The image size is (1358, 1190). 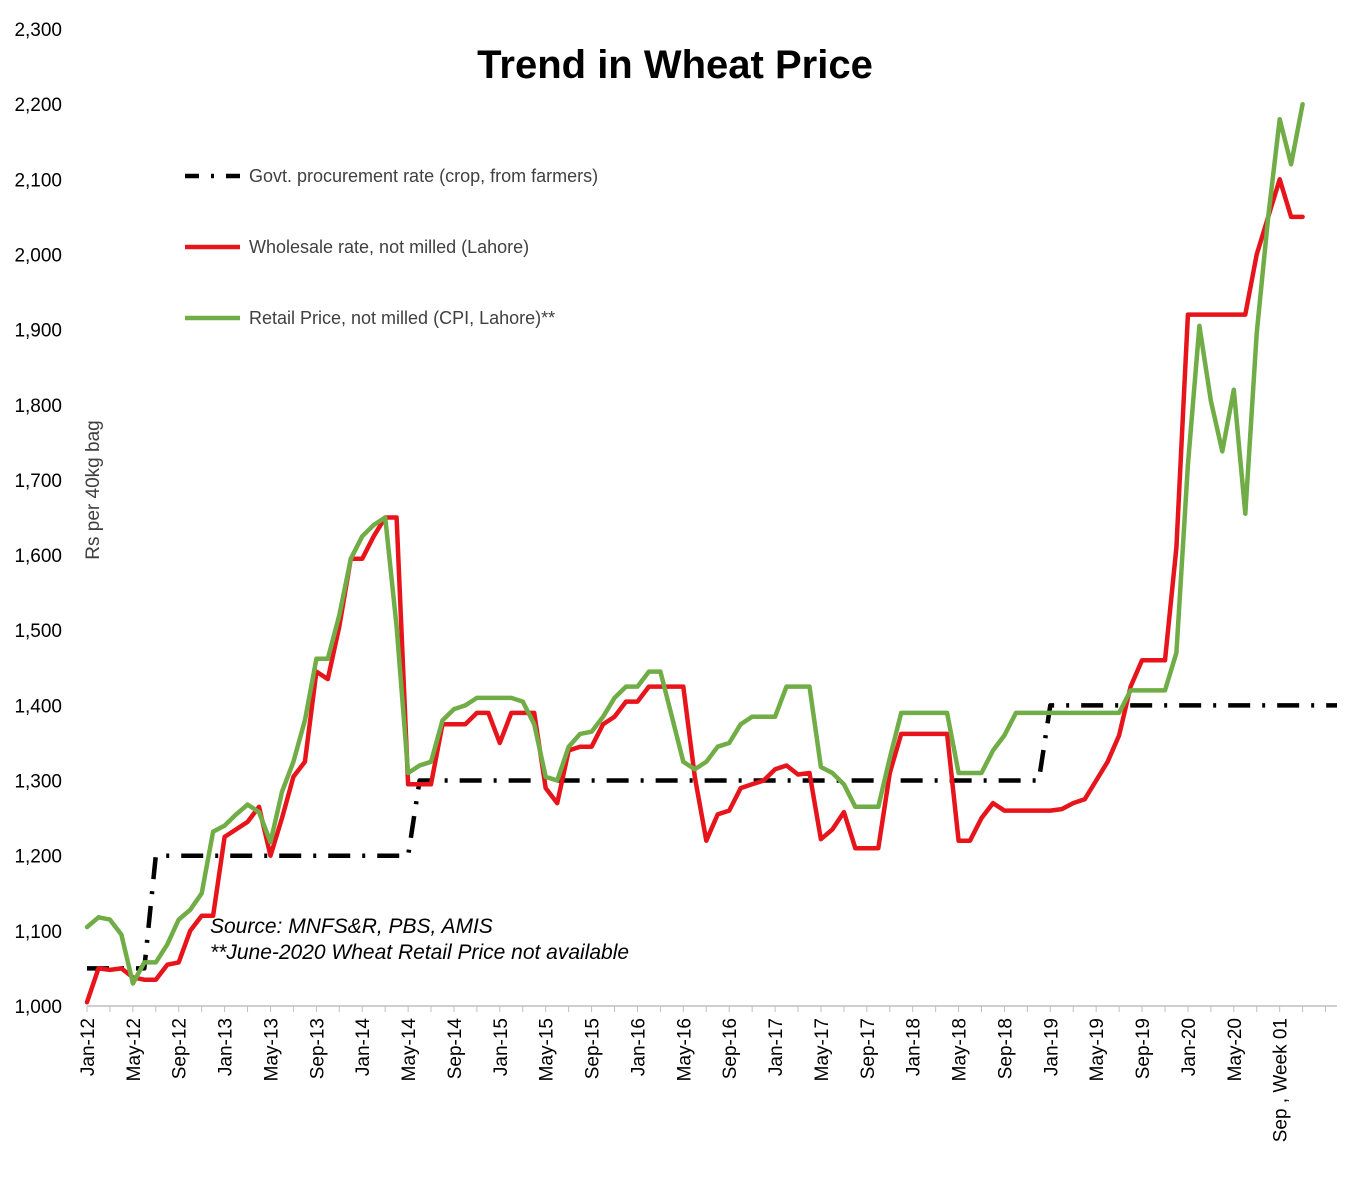 What do you see at coordinates (180, 1048) in the screenshot?
I see `x-tick-label: Sep-12` at bounding box center [180, 1048].